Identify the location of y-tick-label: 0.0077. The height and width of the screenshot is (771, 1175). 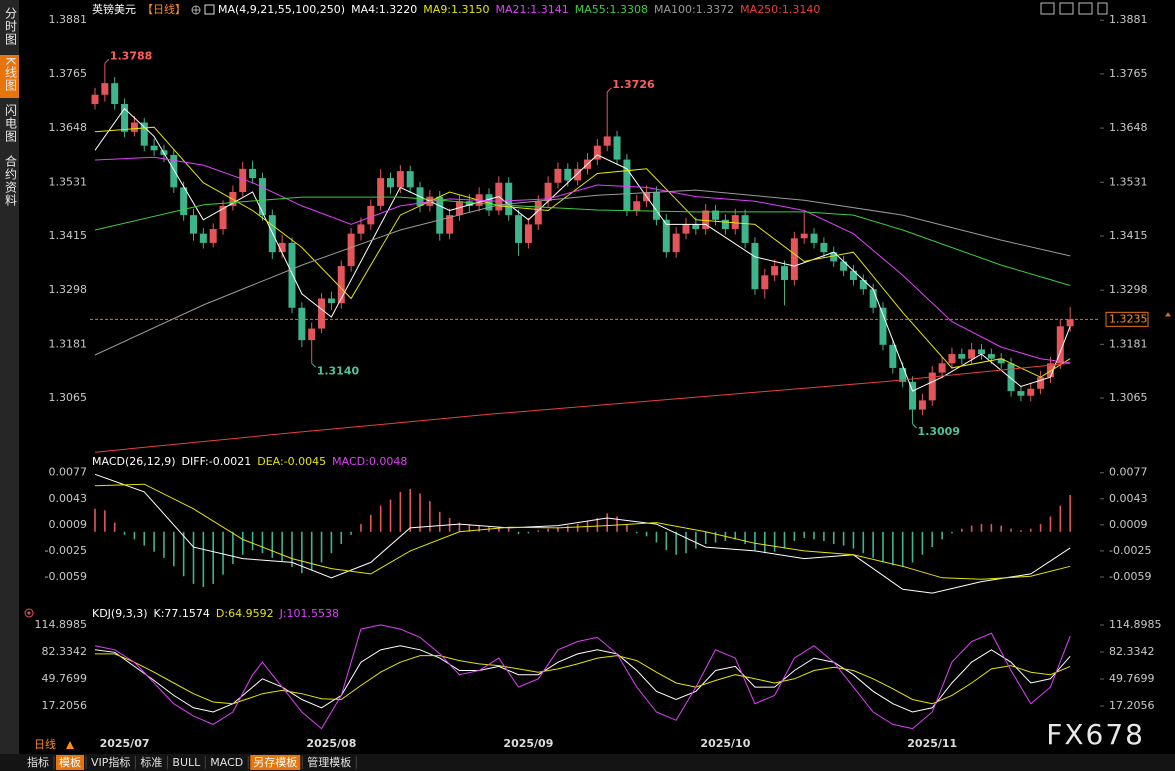
(68, 472).